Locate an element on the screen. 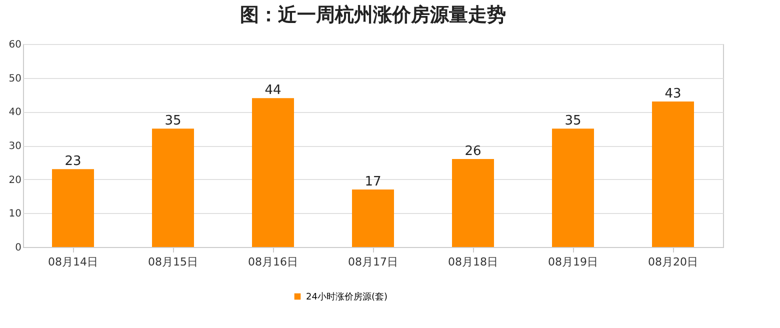 This screenshot has width=780, height=328. x-tick-label: 08月18日 is located at coordinates (473, 262).